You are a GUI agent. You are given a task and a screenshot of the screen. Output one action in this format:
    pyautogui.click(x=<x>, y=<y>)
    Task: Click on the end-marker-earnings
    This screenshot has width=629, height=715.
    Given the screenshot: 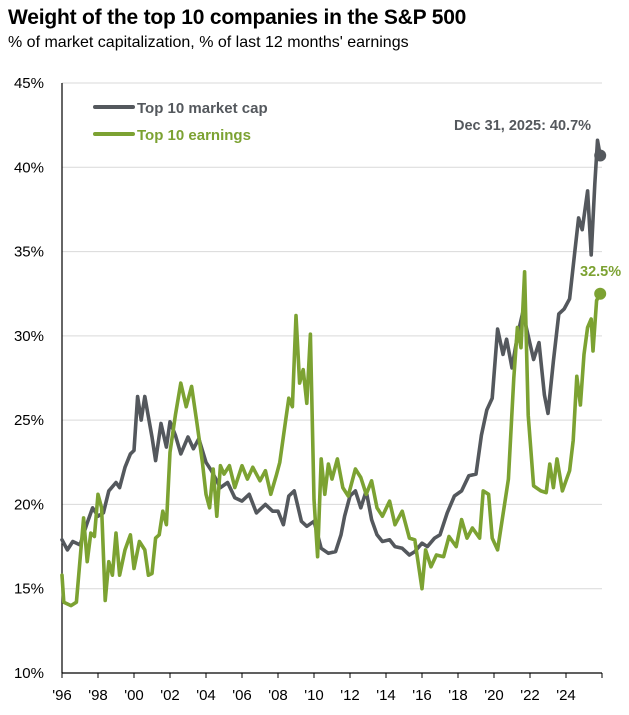 What is the action you would take?
    pyautogui.click(x=600, y=293)
    